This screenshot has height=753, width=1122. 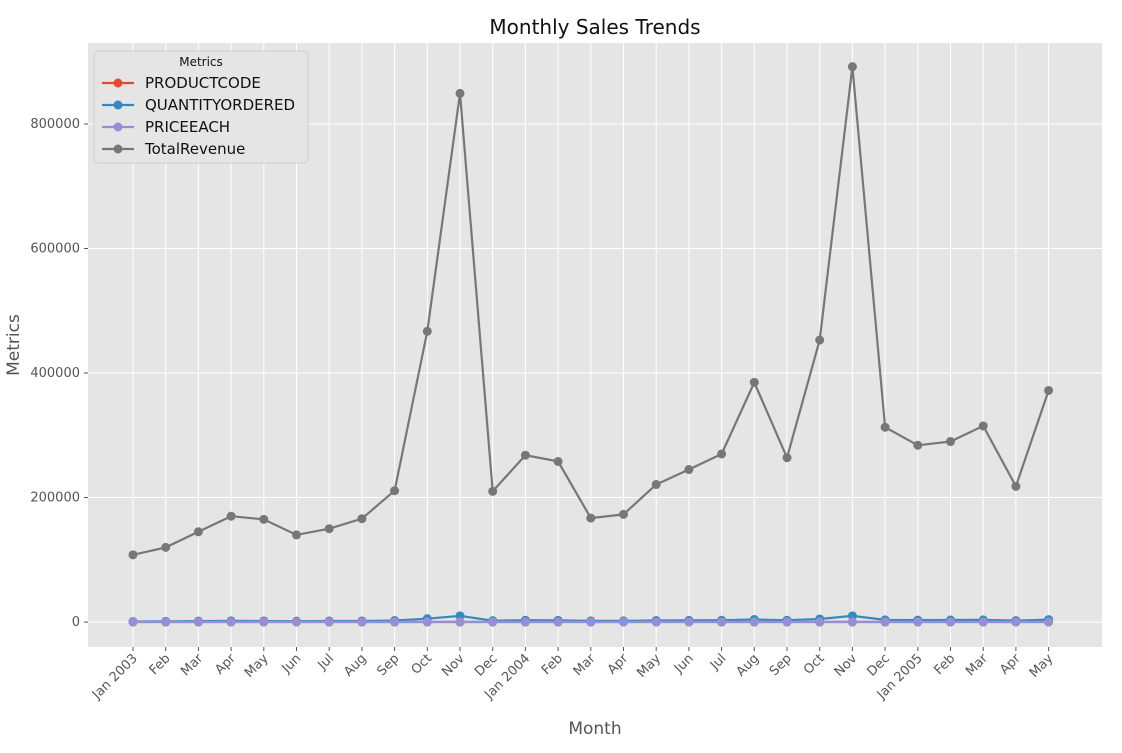 What do you see at coordinates (203, 83) in the screenshot?
I see `legend-label: PRODUCTCODE` at bounding box center [203, 83].